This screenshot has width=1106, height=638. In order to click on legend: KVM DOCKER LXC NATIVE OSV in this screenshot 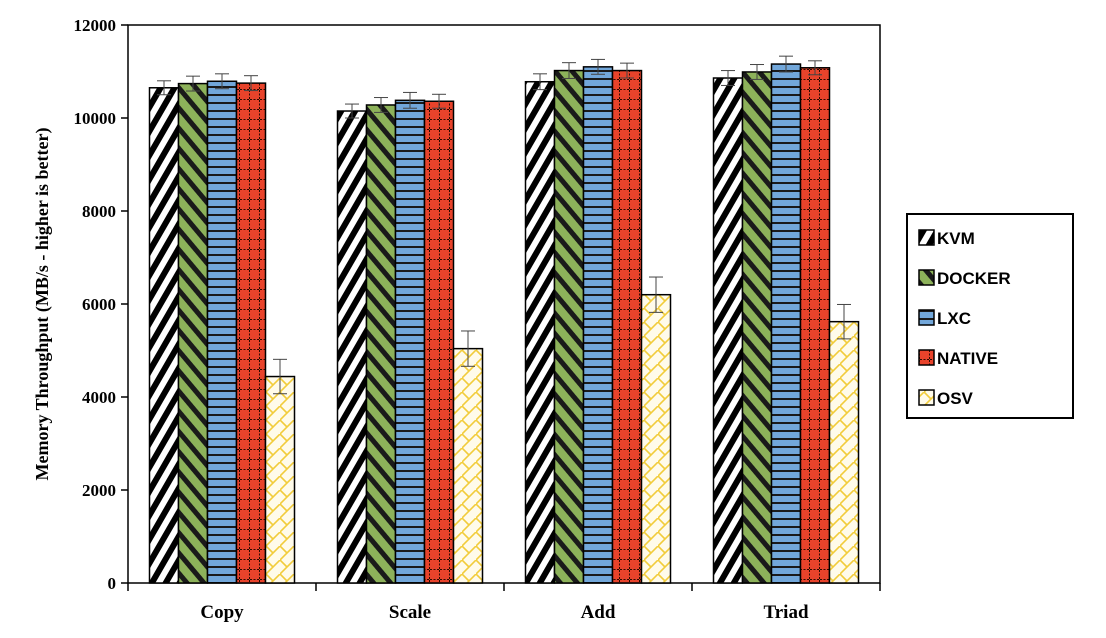, I will do `click(990, 316)`.